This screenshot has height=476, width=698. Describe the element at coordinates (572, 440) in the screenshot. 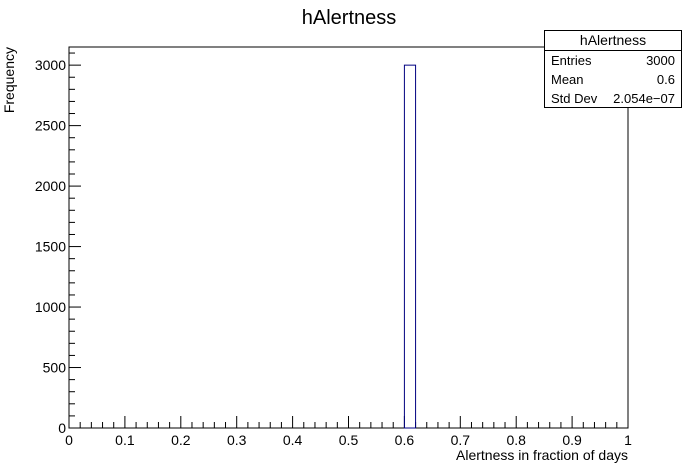

I see `x-tick-label: 0.9` at that location.